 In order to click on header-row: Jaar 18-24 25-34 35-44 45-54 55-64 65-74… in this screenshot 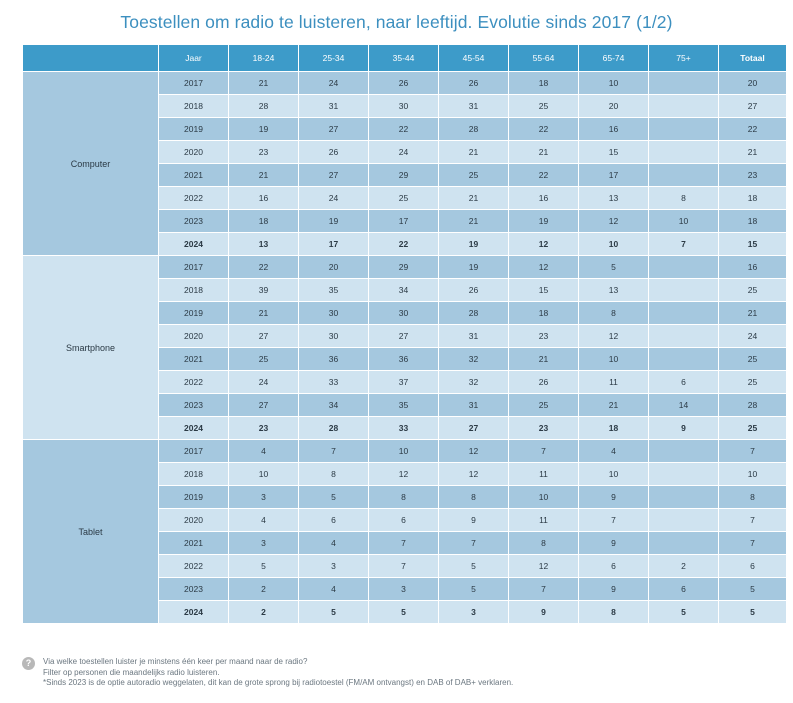, I will do `click(404, 58)`.